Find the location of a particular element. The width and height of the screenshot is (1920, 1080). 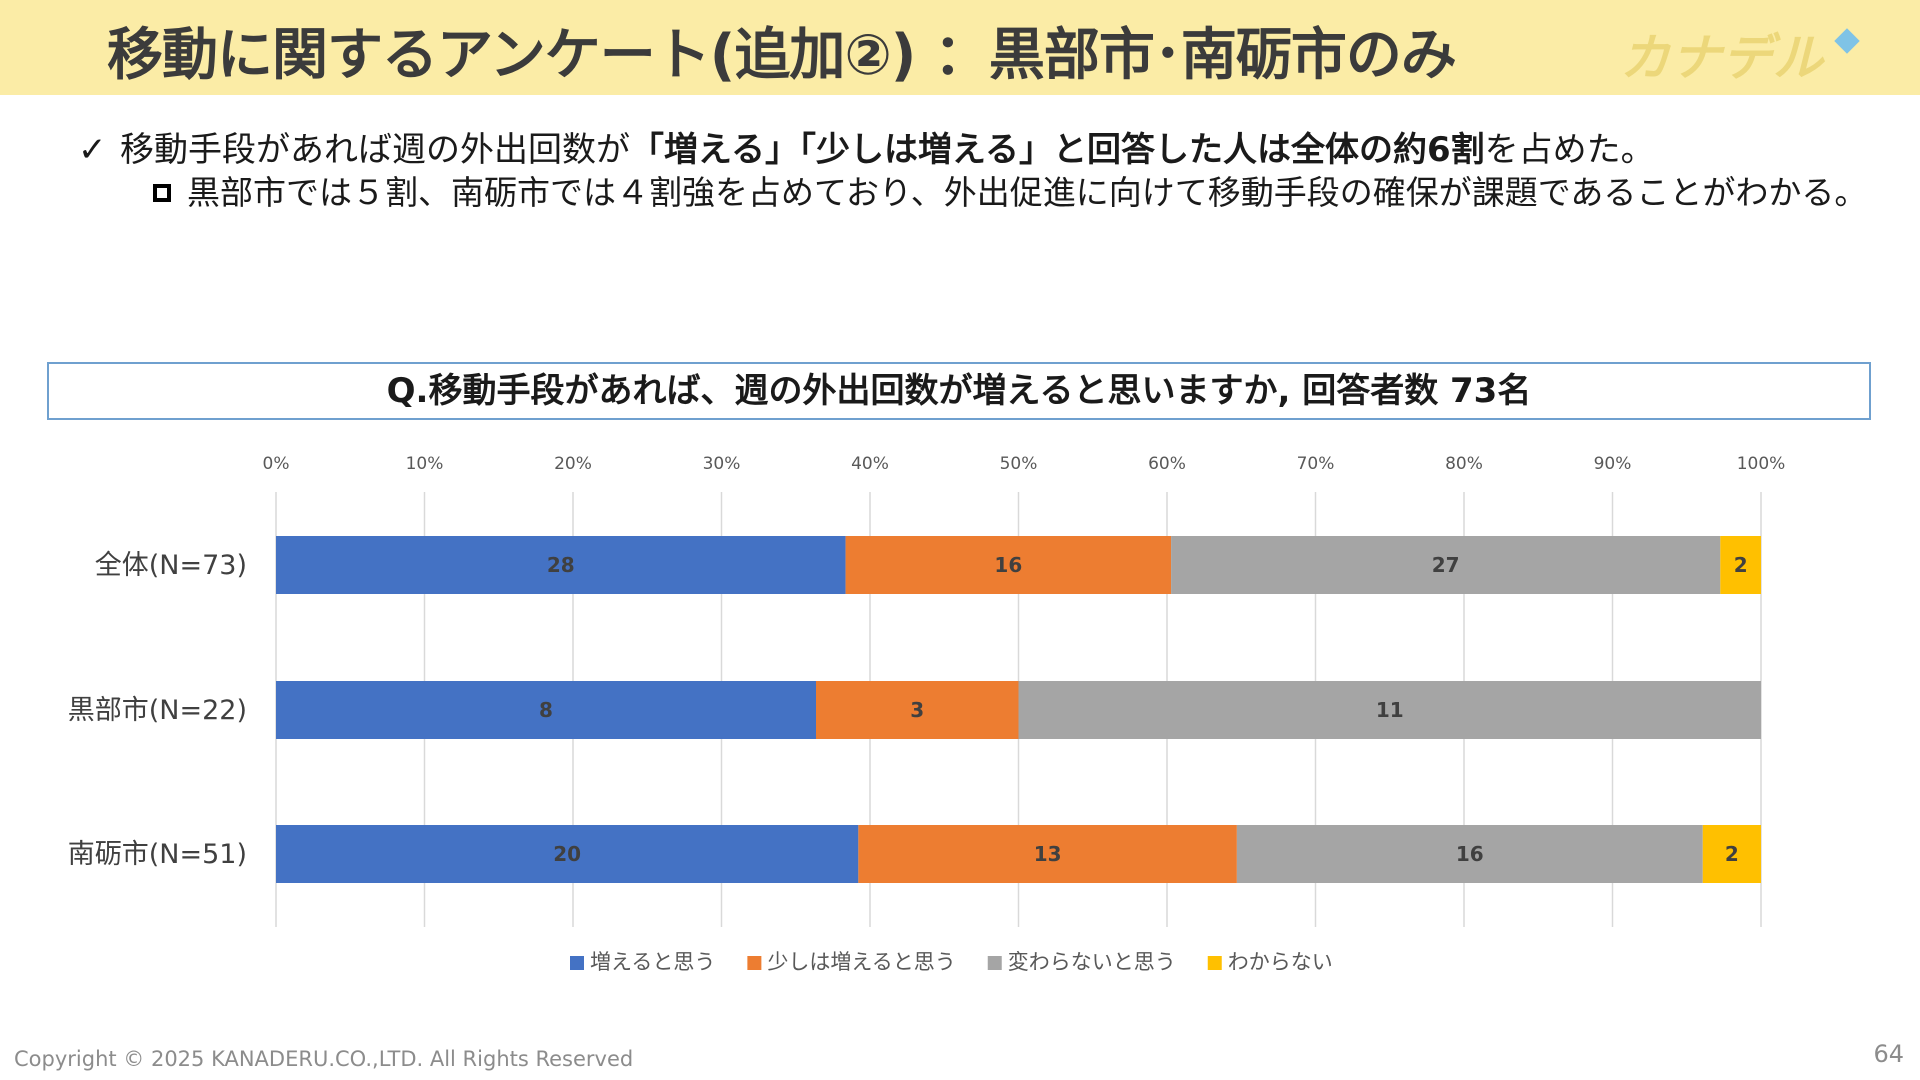

question-text: Q.移動手段があれば、週の外出回数が増えると思いますか, 回答者数 73名 is located at coordinates (959, 391).